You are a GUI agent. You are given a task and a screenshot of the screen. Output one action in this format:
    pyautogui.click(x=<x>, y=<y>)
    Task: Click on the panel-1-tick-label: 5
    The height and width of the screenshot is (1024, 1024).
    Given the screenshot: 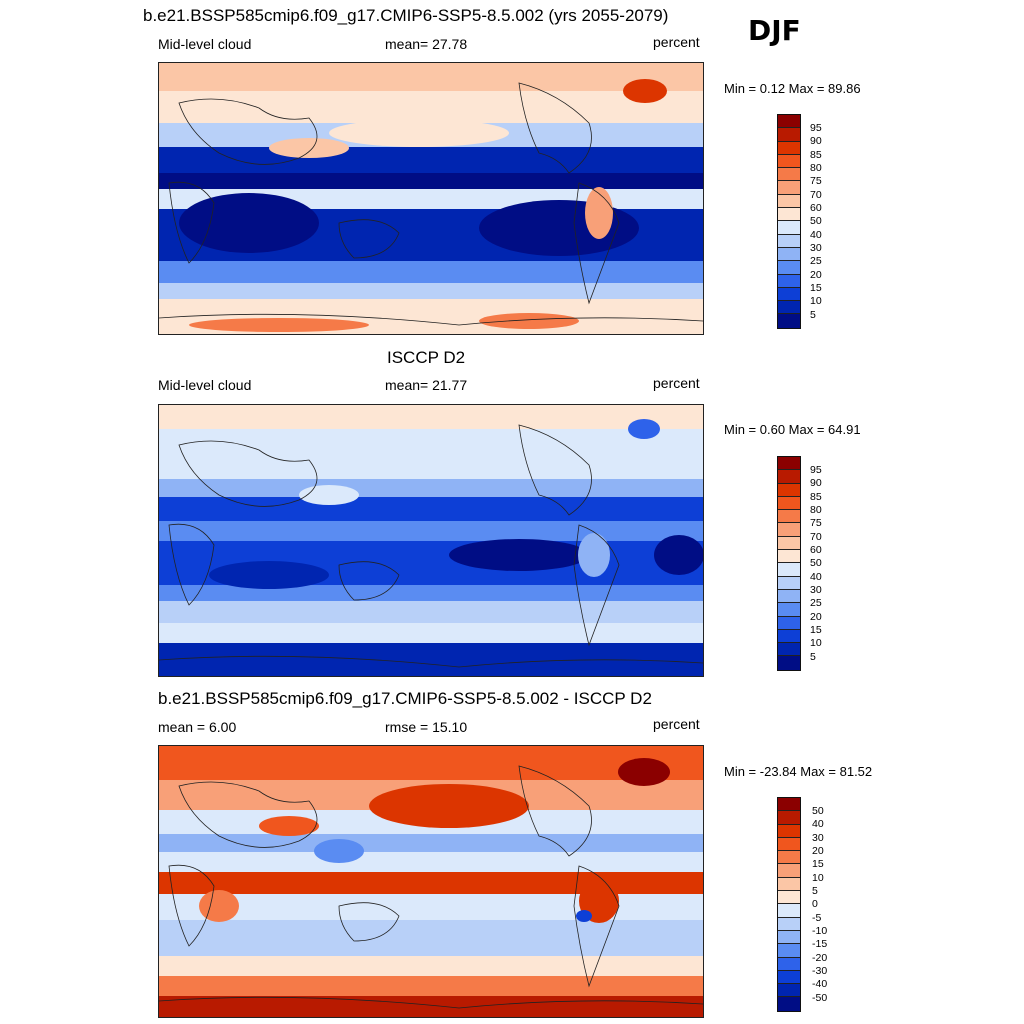 What is the action you would take?
    pyautogui.click(x=813, y=315)
    